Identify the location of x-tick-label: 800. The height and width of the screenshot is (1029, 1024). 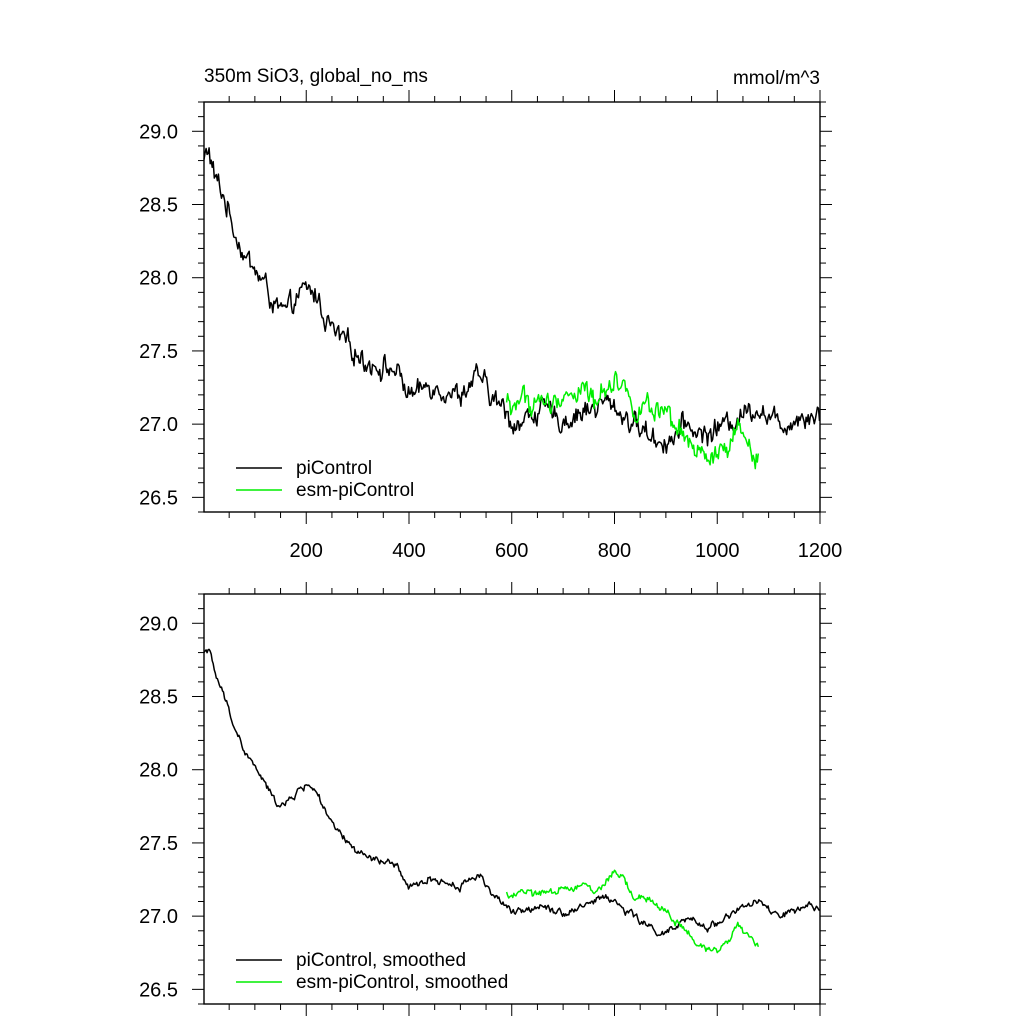
(614, 551).